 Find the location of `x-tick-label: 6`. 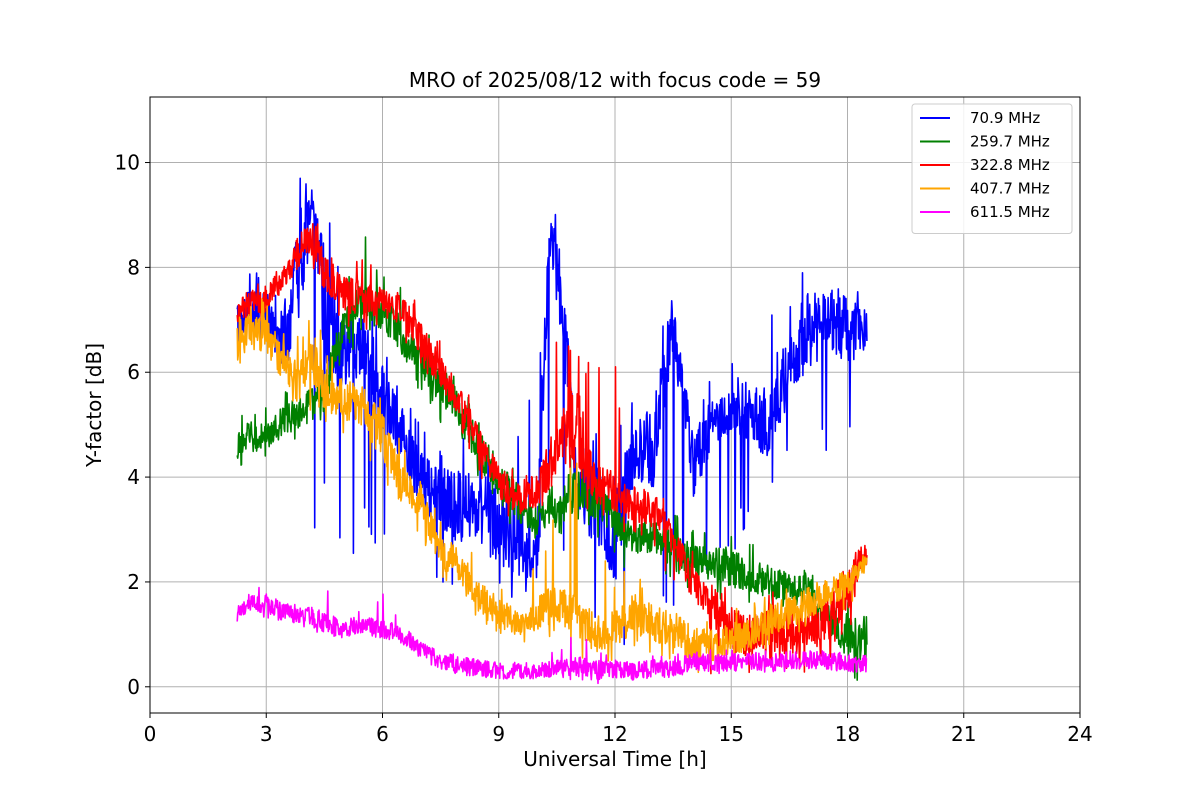

x-tick-label: 6 is located at coordinates (382, 734).